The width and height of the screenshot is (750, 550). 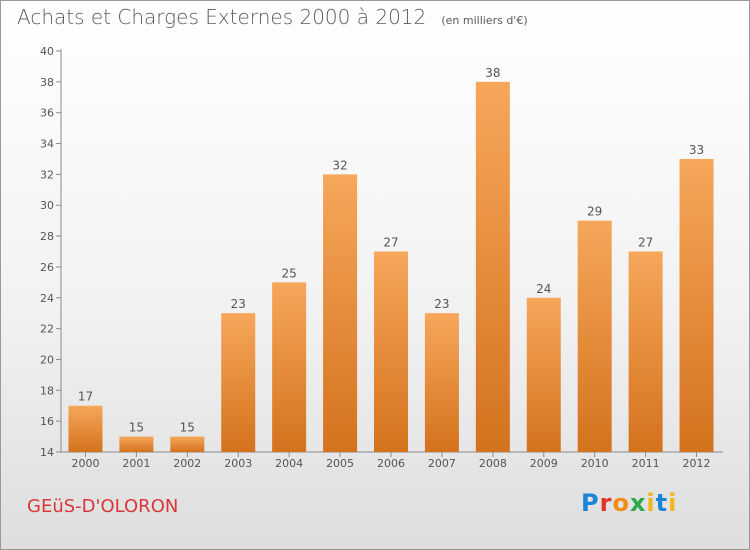 What do you see at coordinates (442, 463) in the screenshot?
I see `x-tick-label: 2007` at bounding box center [442, 463].